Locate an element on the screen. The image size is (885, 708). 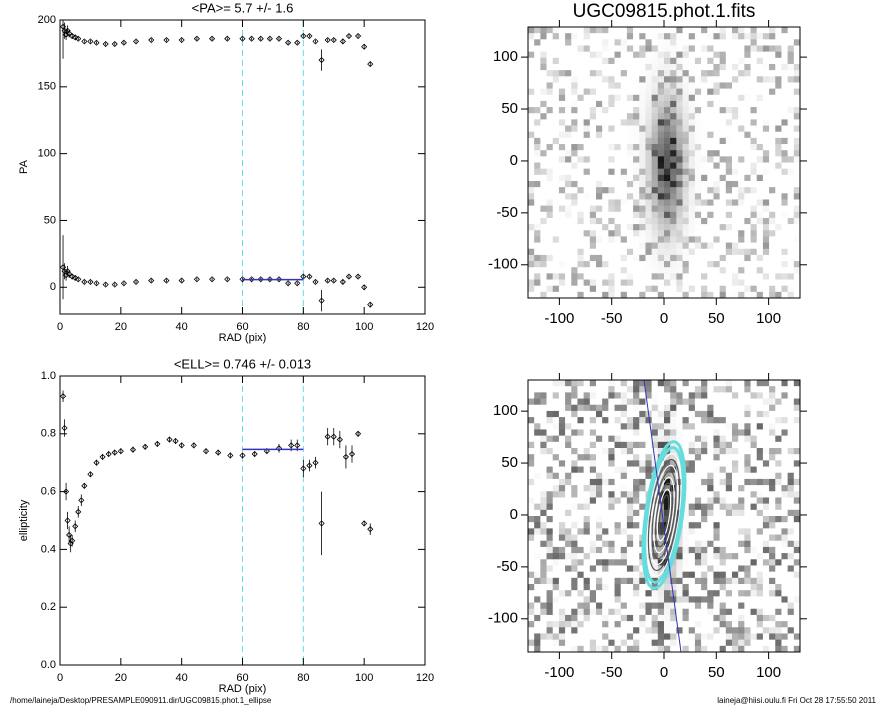
x-tick-label: 0 is located at coordinates (664, 318).